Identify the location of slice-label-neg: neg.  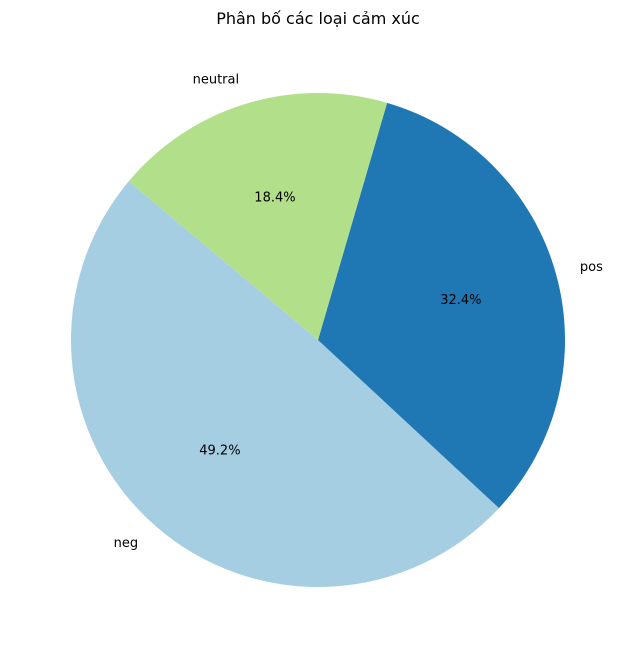
(126, 543).